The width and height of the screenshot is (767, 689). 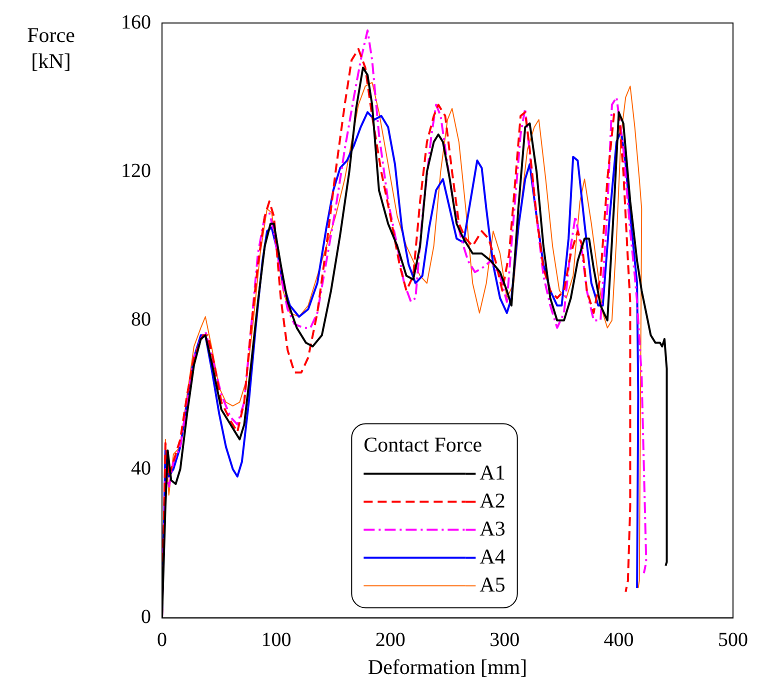 What do you see at coordinates (141, 468) in the screenshot?
I see `y-tick-label: 40` at bounding box center [141, 468].